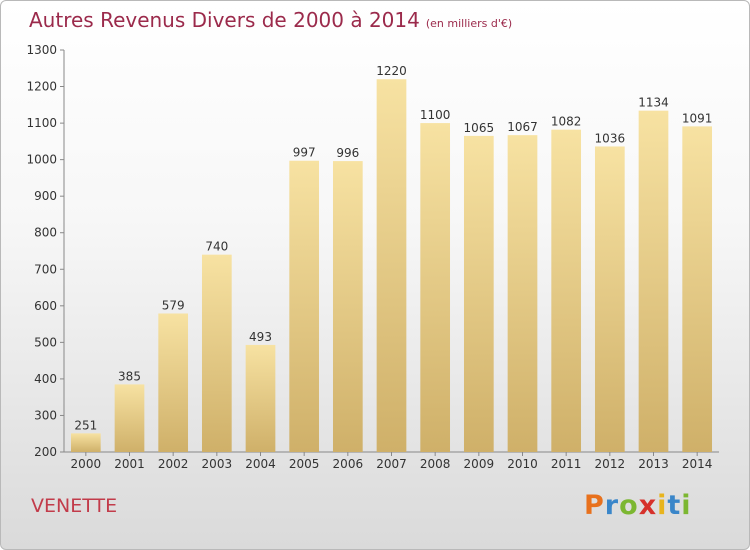 The width and height of the screenshot is (750, 550). What do you see at coordinates (697, 118) in the screenshot?
I see `bar-value-label: 1091` at bounding box center [697, 118].